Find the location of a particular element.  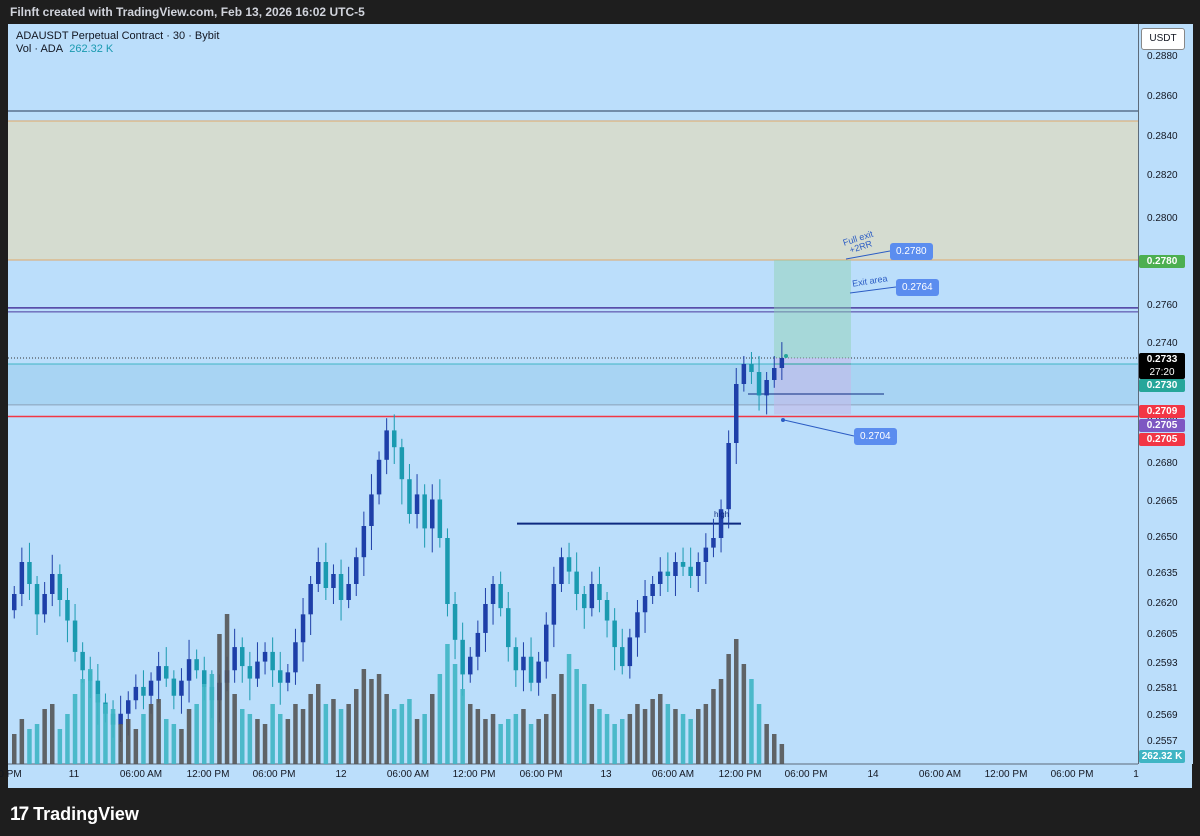

y-tick-label: 0.2605 is located at coordinates (1162, 634).